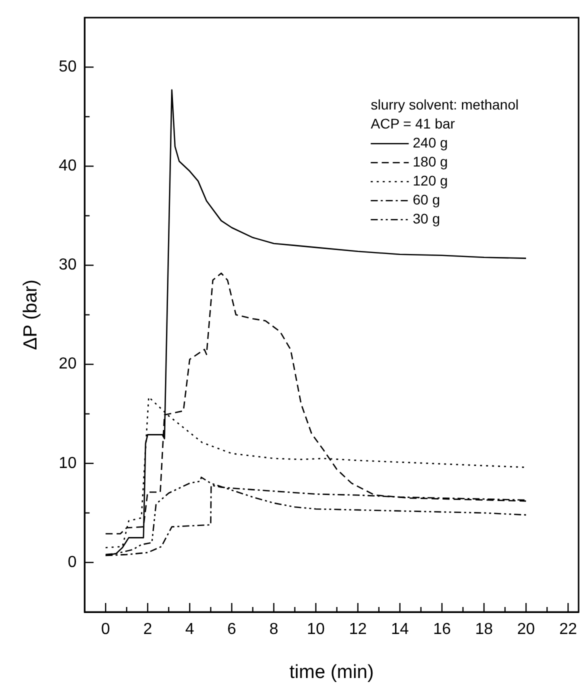  What do you see at coordinates (67, 166) in the screenshot?
I see `y-tick-label: 40` at bounding box center [67, 166].